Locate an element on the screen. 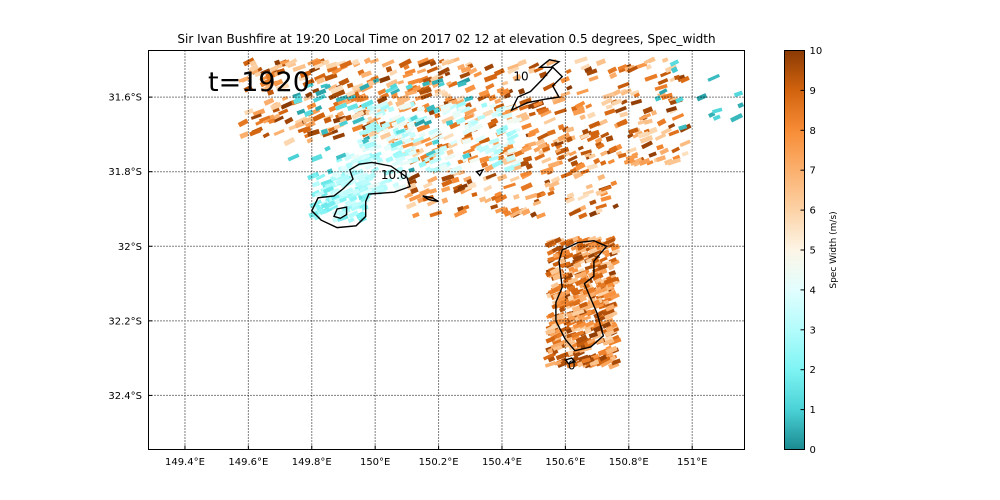 The image size is (1000, 500). contour-label: 0 is located at coordinates (572, 365).